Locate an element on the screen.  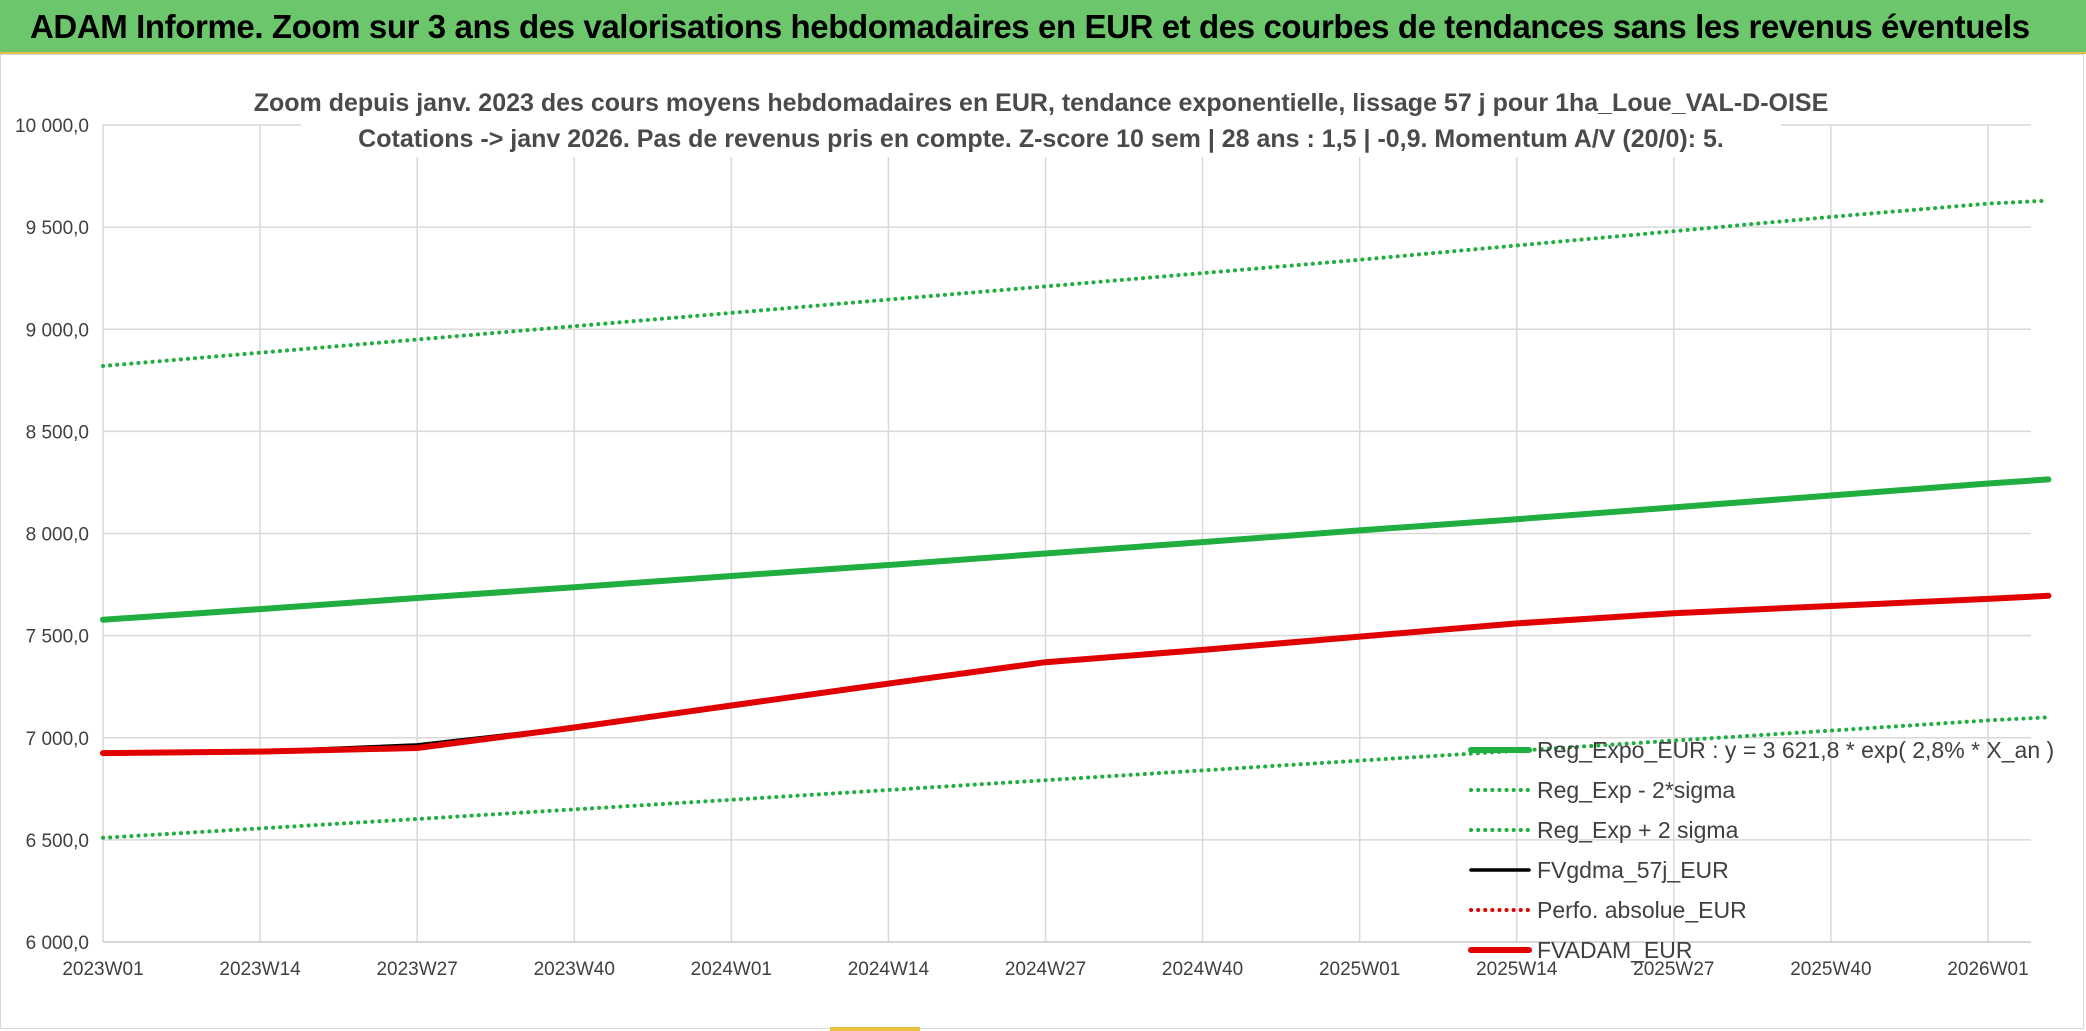
y-tick-label: 7 500,0 is located at coordinates (57, 637).